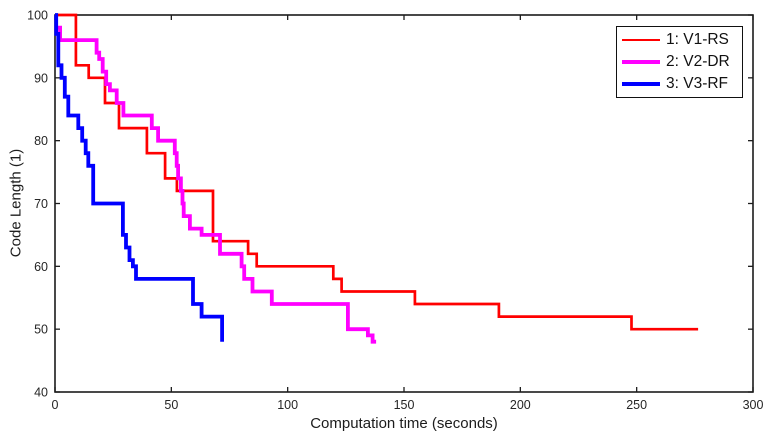 This screenshot has width=768, height=443. Describe the element at coordinates (41, 78) in the screenshot. I see `y-tick-label: 90` at that location.